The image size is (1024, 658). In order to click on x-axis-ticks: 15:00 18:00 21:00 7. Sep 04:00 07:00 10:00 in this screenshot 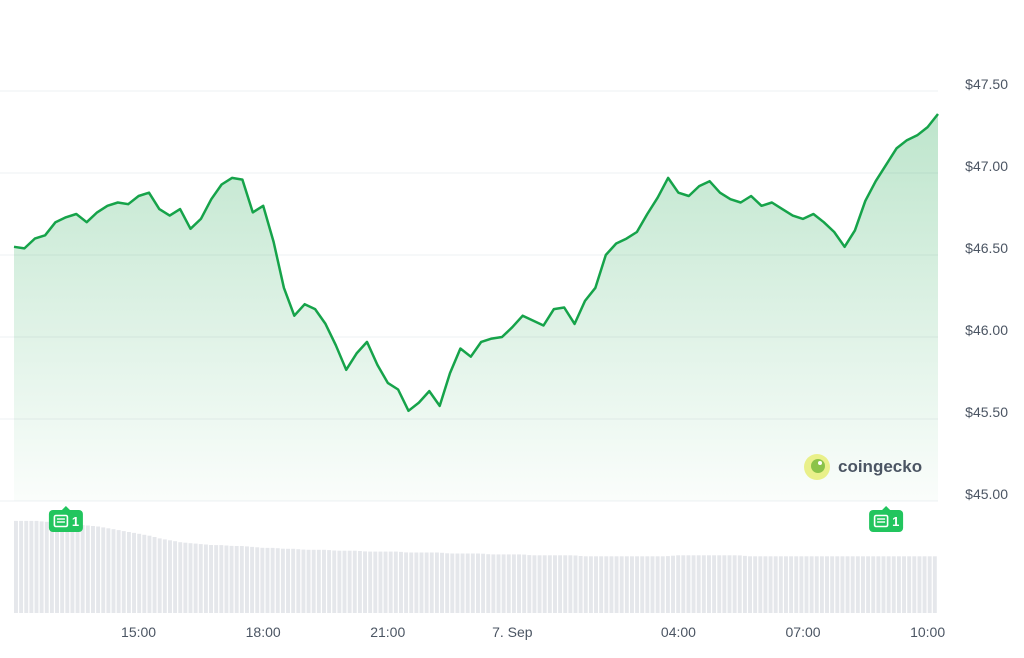, I will do `click(533, 632)`.